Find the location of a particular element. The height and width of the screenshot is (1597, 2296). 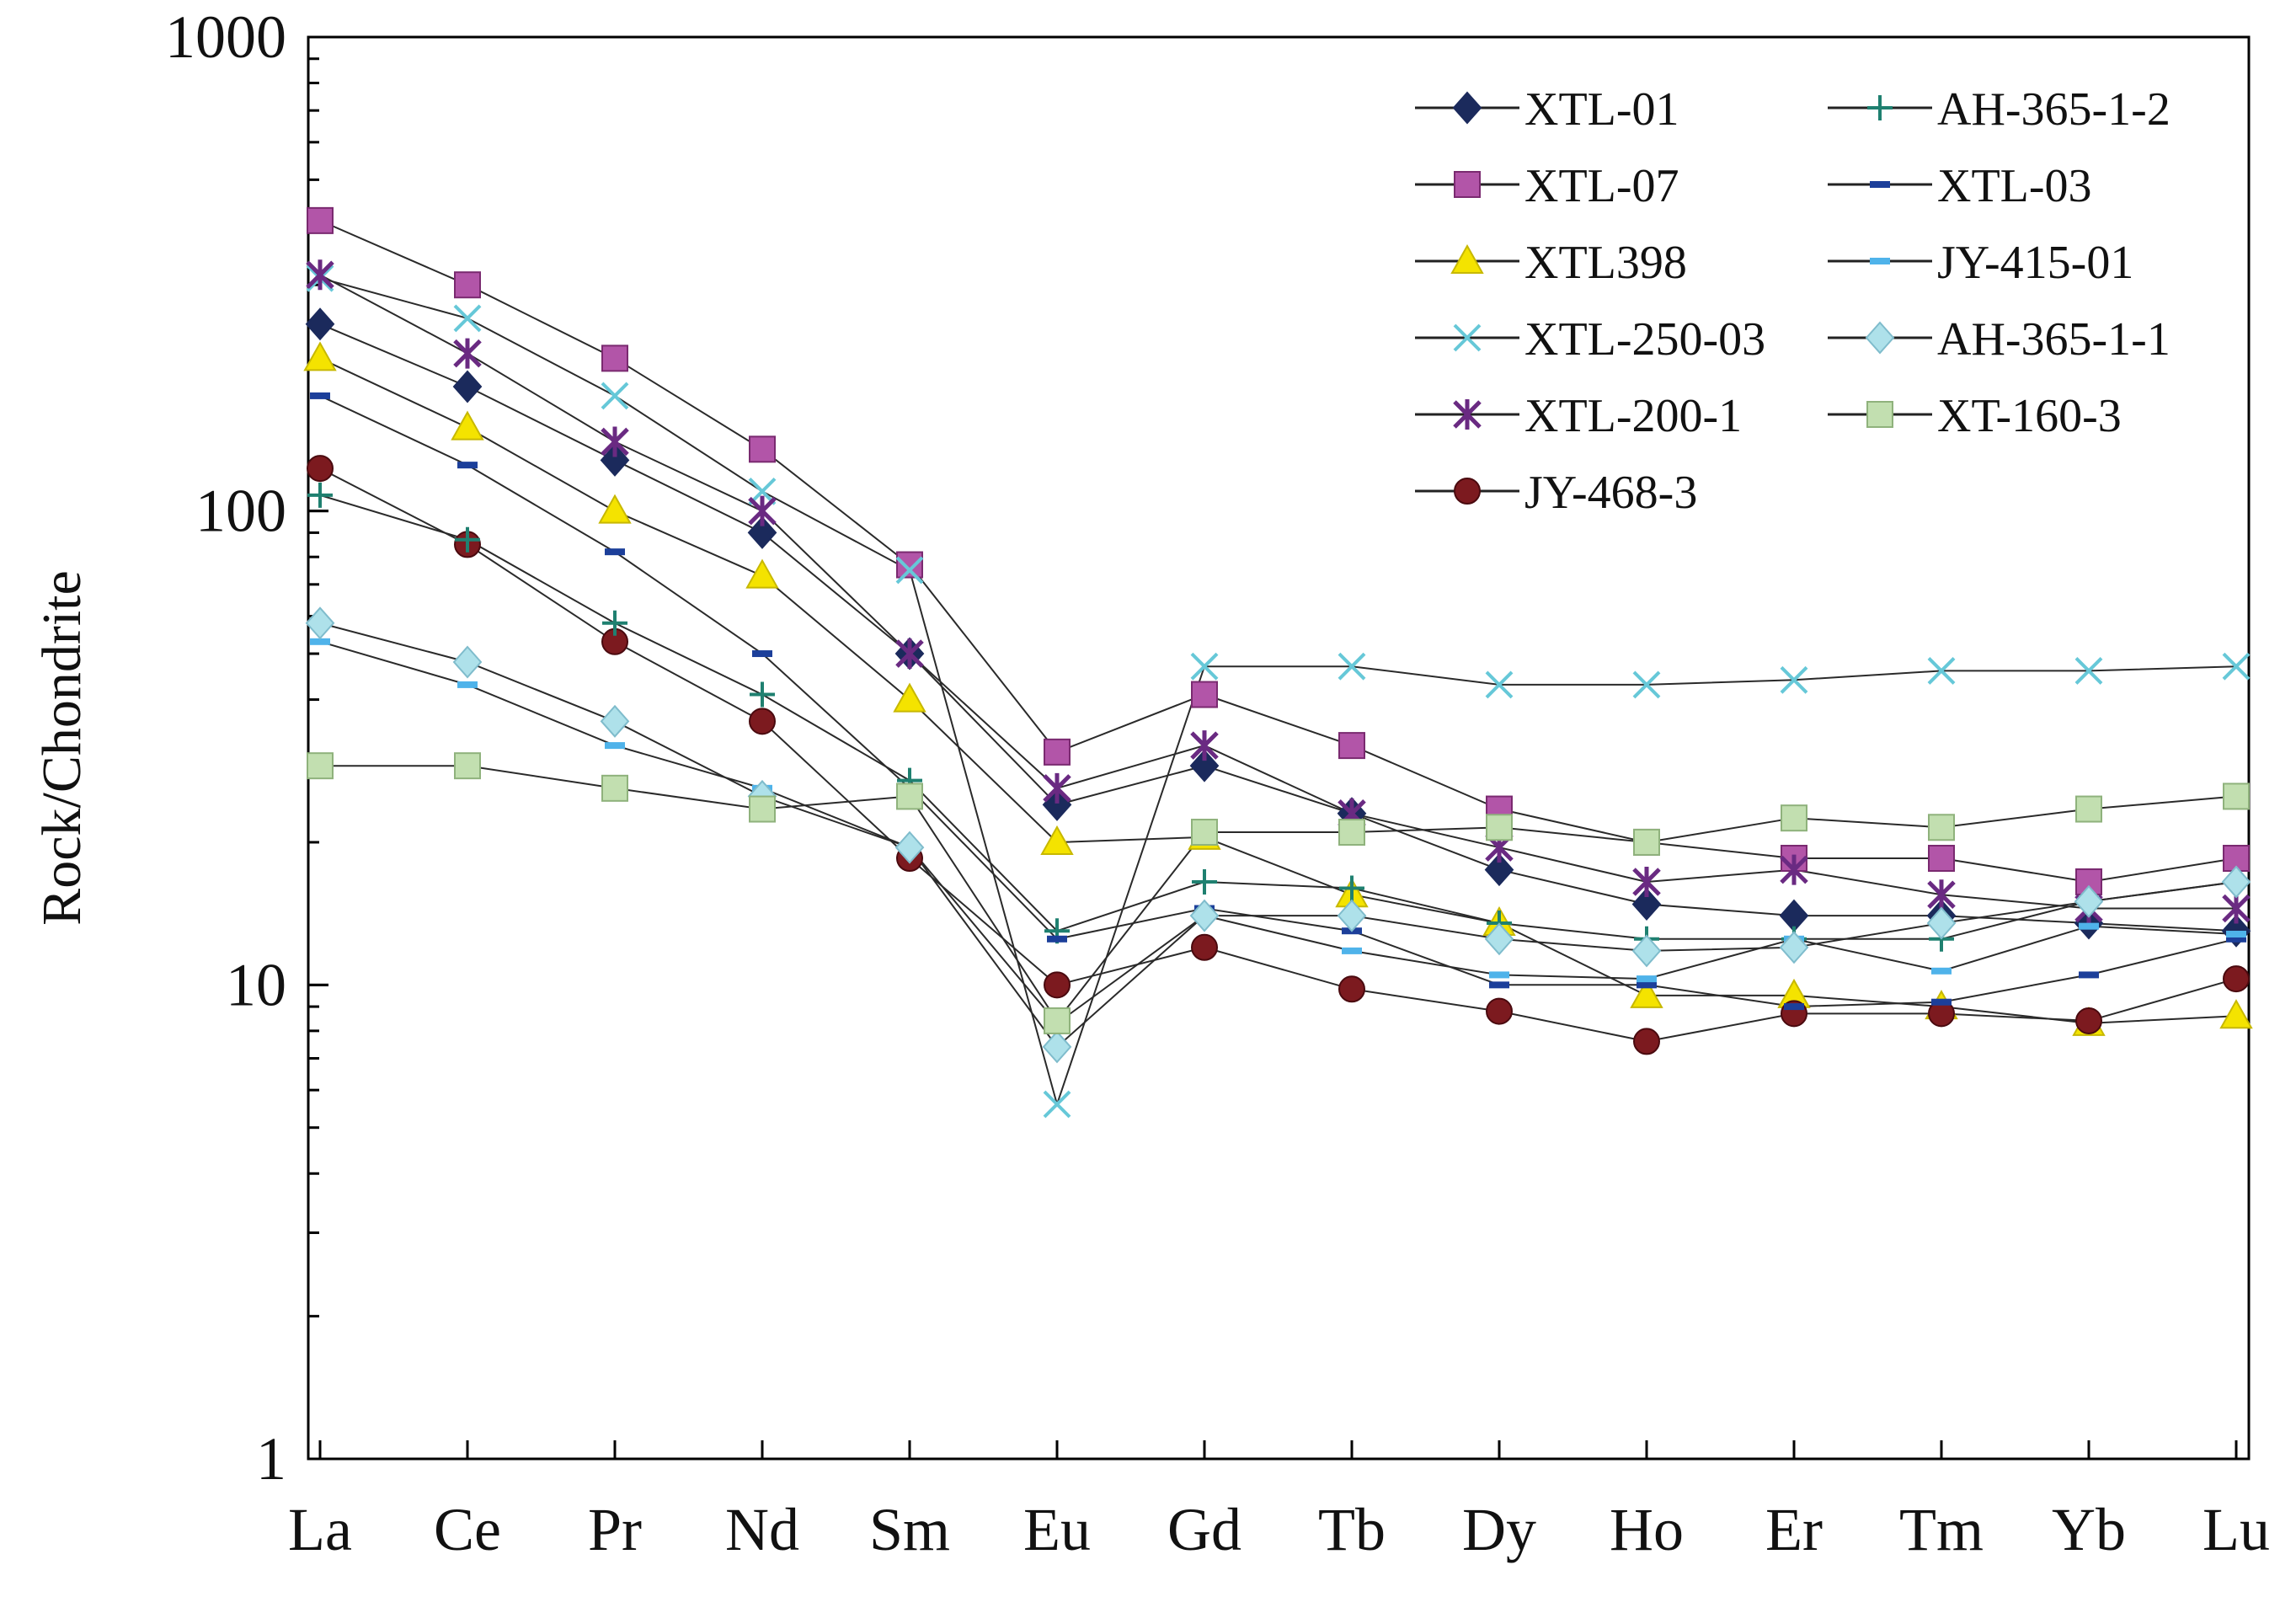

point-ah-365-1-1-dy is located at coordinates (1499, 939).